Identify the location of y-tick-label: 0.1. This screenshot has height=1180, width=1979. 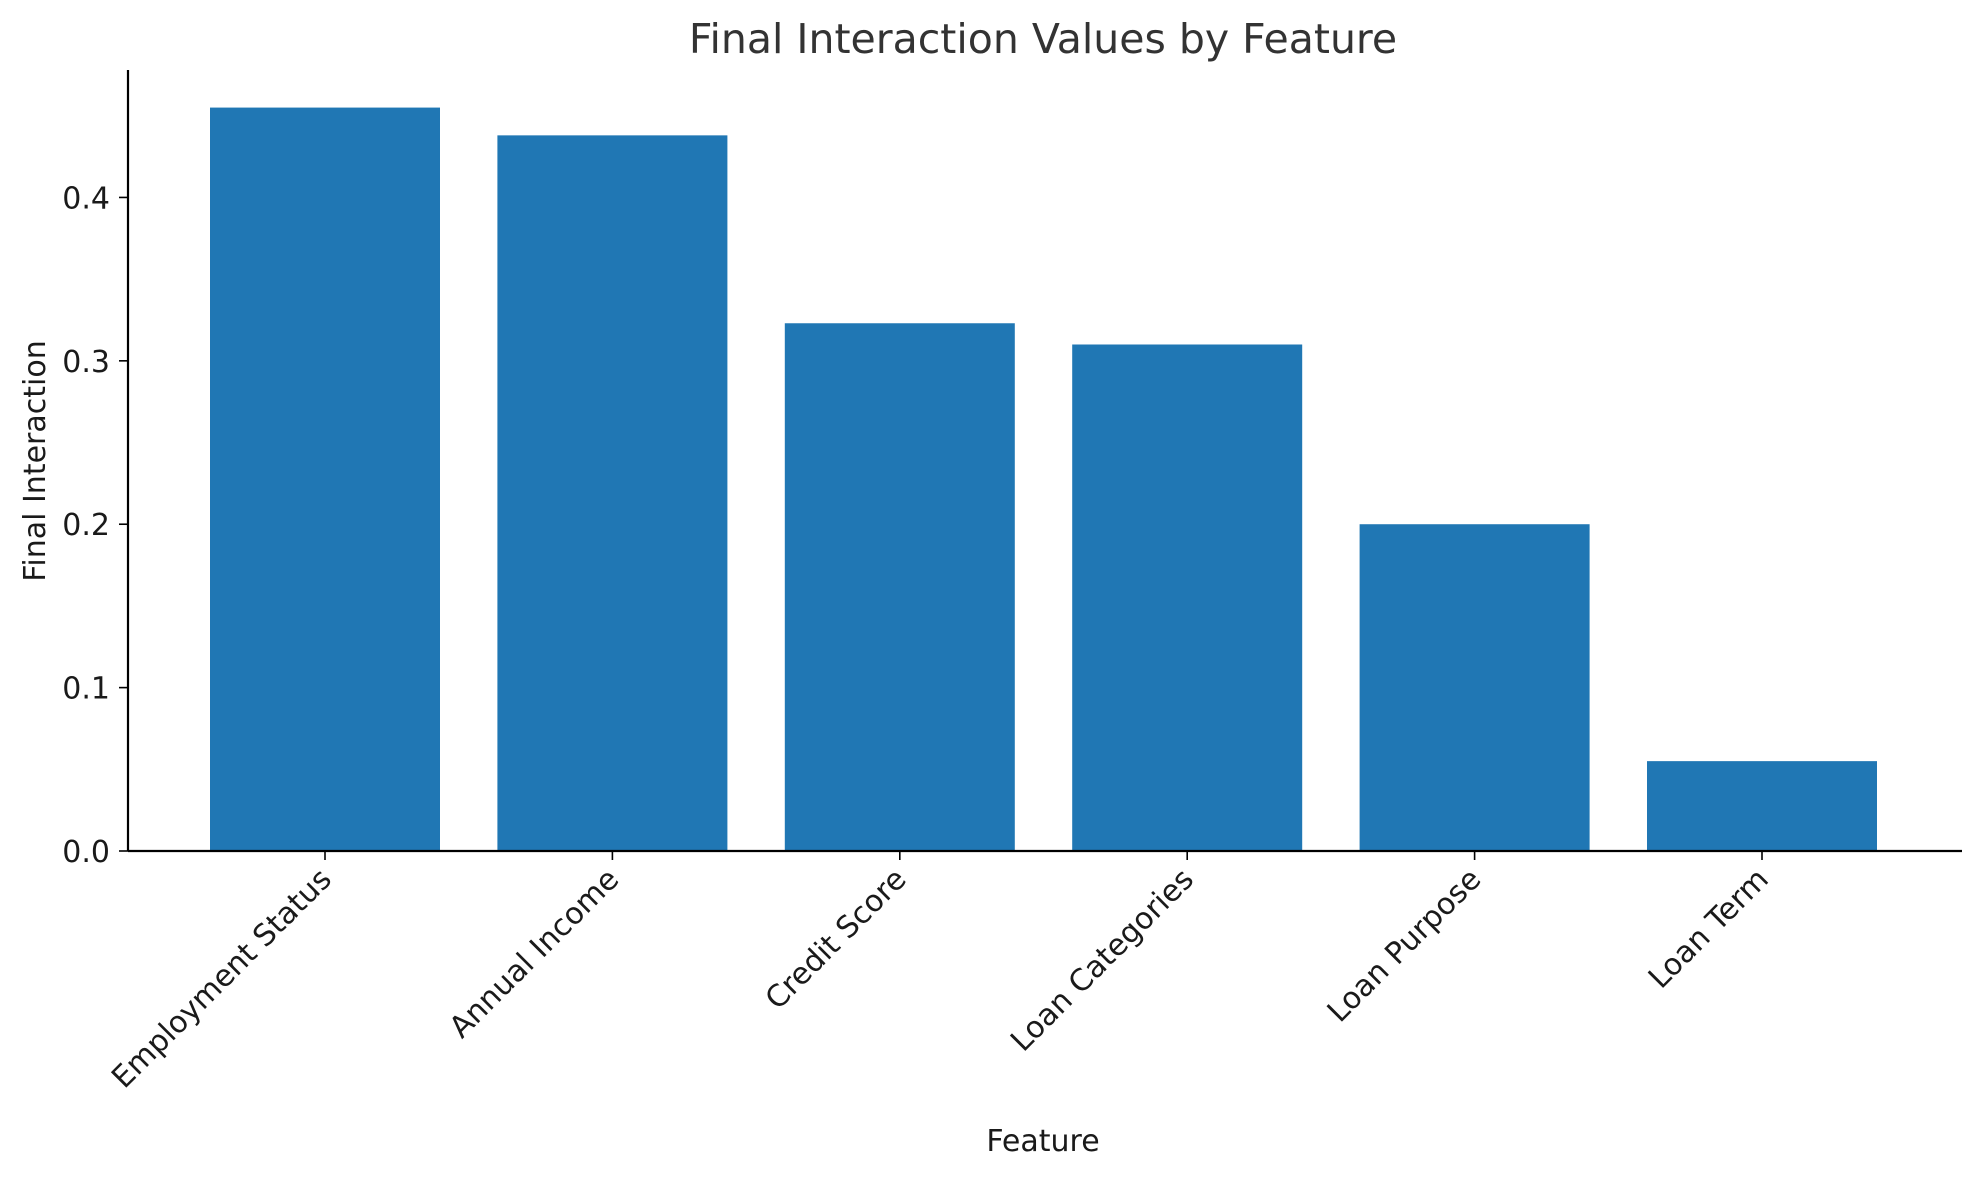
(86, 689).